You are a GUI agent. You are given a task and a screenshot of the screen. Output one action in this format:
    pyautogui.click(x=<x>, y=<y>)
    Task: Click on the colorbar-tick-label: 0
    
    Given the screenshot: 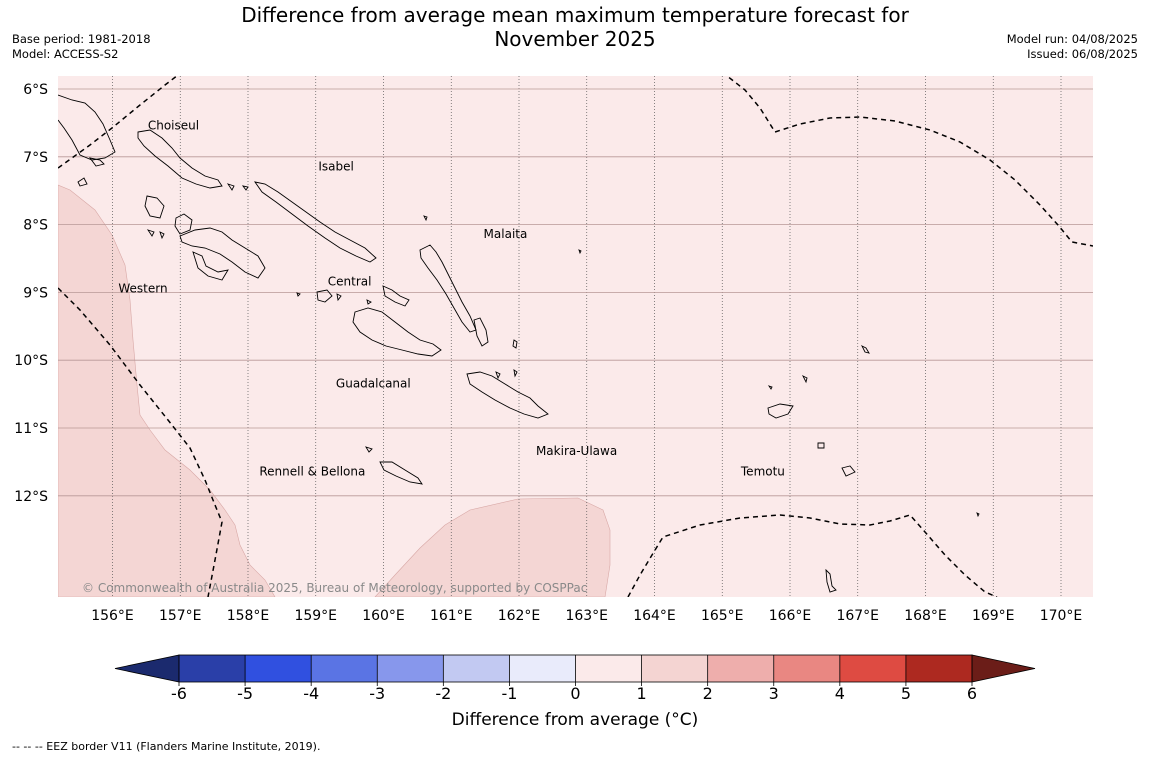 What is the action you would take?
    pyautogui.click(x=575, y=692)
    